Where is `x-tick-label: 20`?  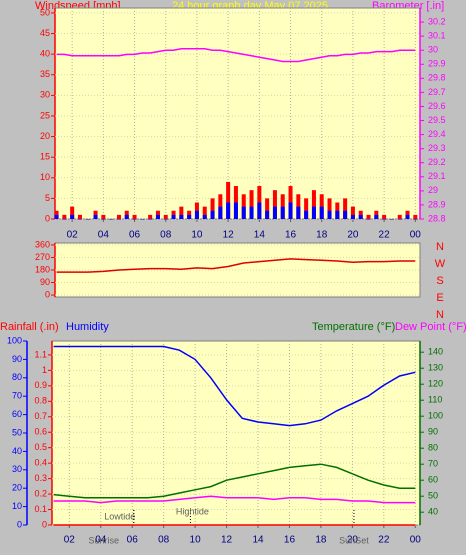
x-tick-label: 20 is located at coordinates (353, 235).